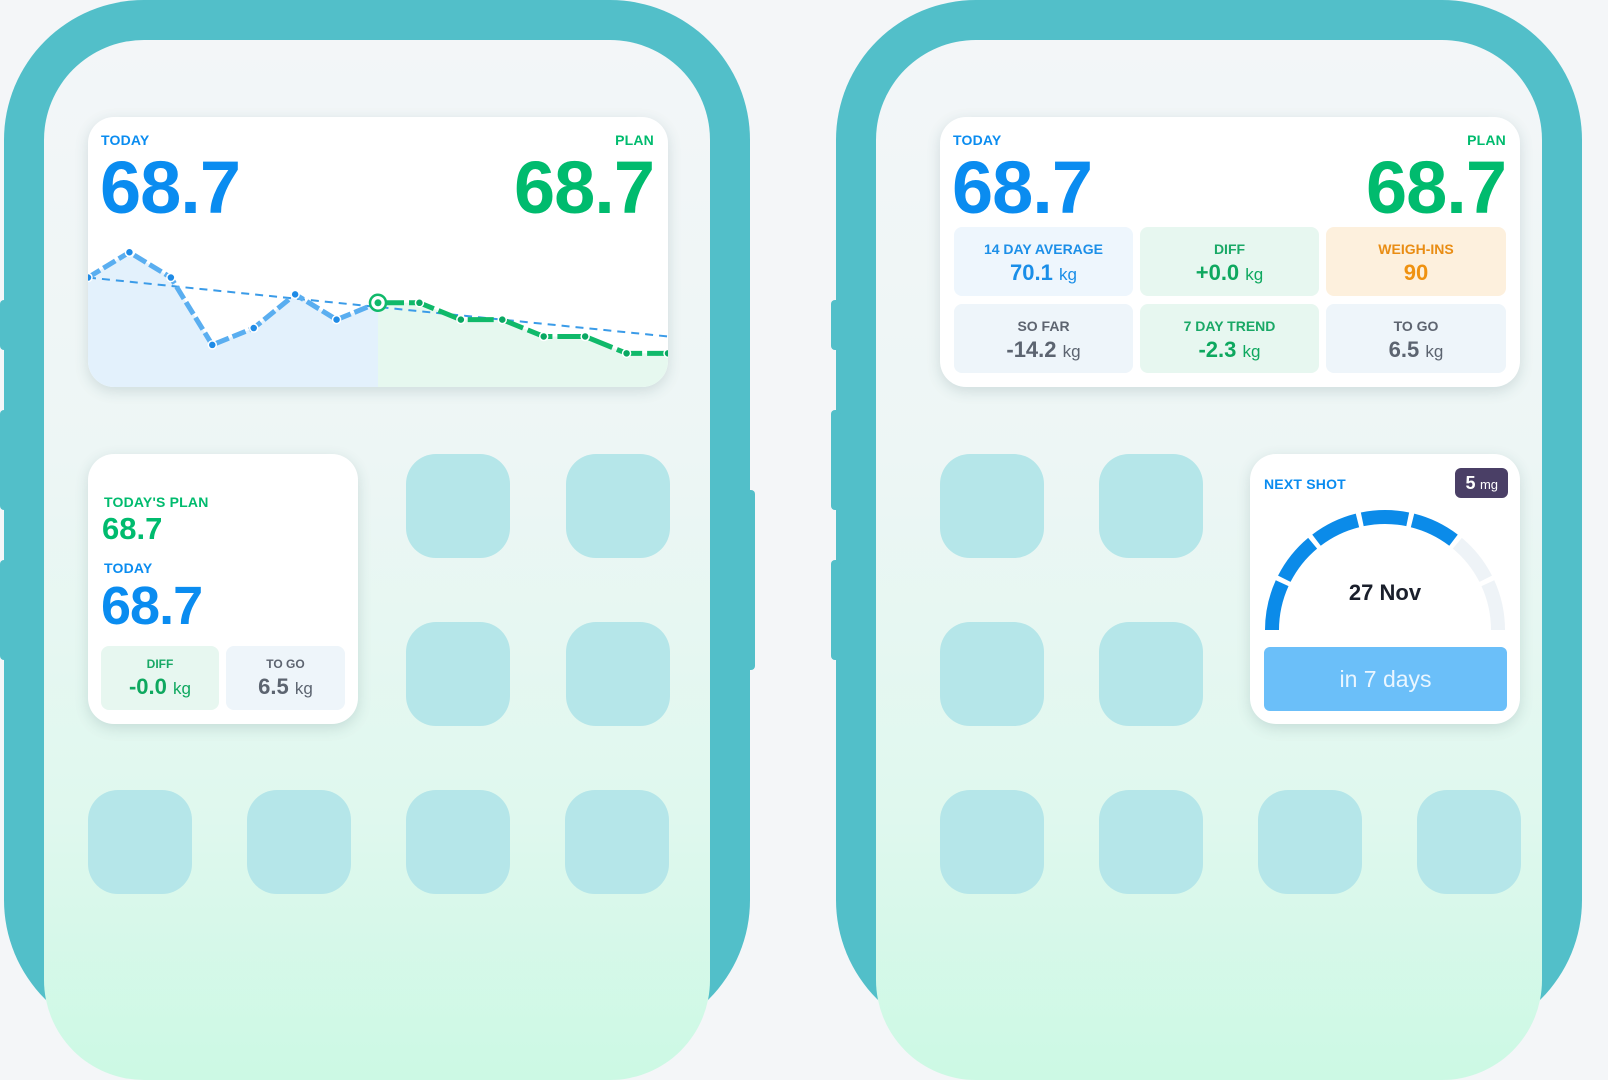 The image size is (1608, 1080). What do you see at coordinates (1385, 570) in the screenshot?
I see `shot-countdown-gauge` at bounding box center [1385, 570].